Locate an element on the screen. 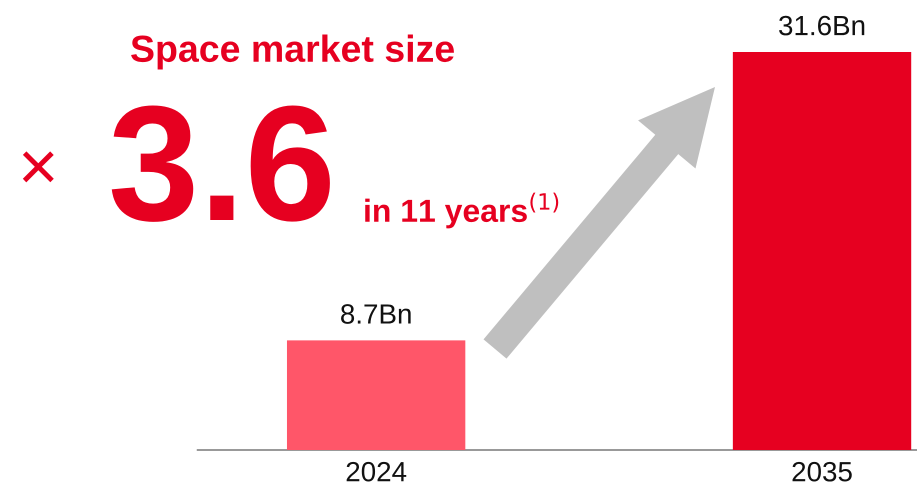 The width and height of the screenshot is (917, 494). x-tick-label: 2024 is located at coordinates (376, 472).